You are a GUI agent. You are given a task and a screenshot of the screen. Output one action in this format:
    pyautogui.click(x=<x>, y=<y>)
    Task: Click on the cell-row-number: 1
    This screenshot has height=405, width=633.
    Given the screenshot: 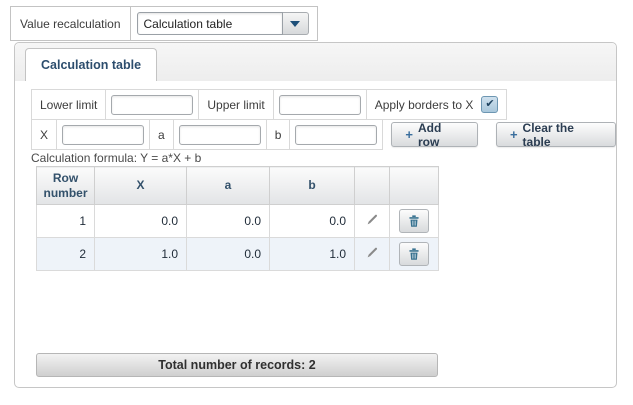 What is the action you would take?
    pyautogui.click(x=65, y=221)
    